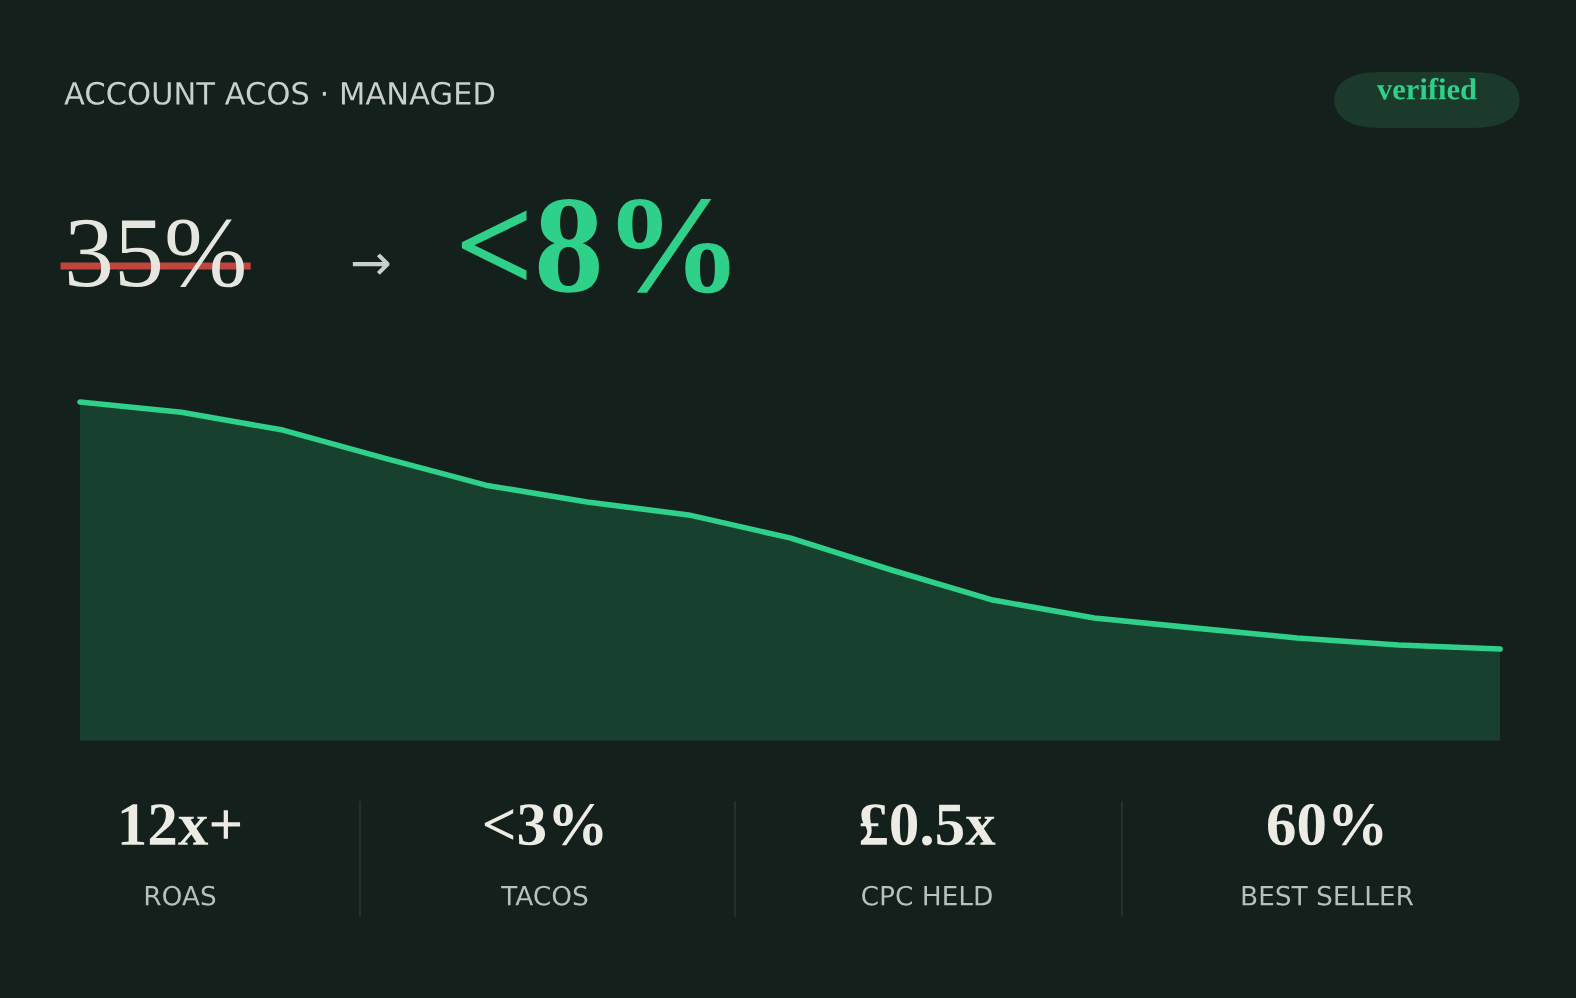 The width and height of the screenshot is (1576, 998). I want to click on text: verified, so click(1426, 88).